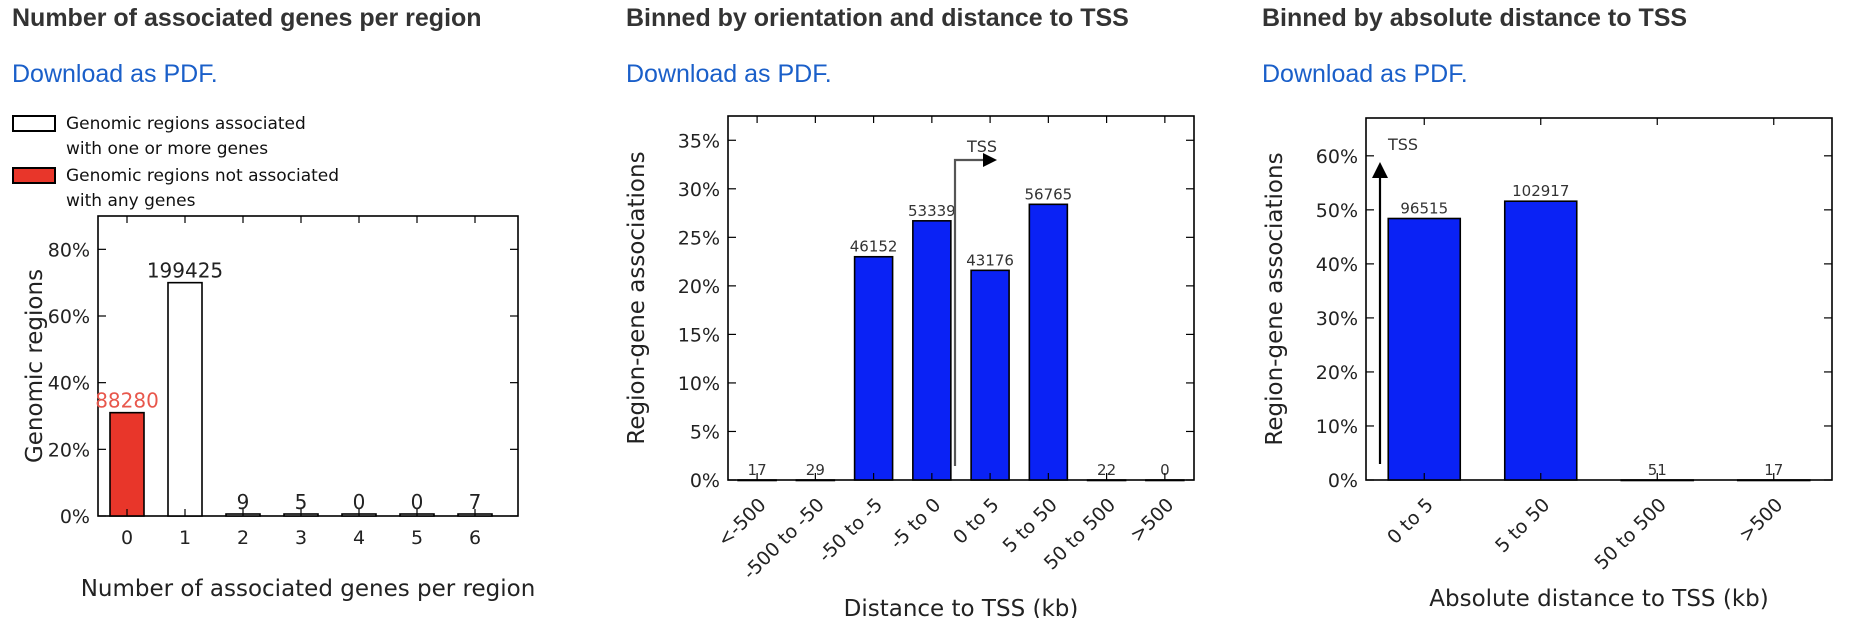  Describe the element at coordinates (699, 141) in the screenshot. I see `y-tick-label: 35%` at that location.